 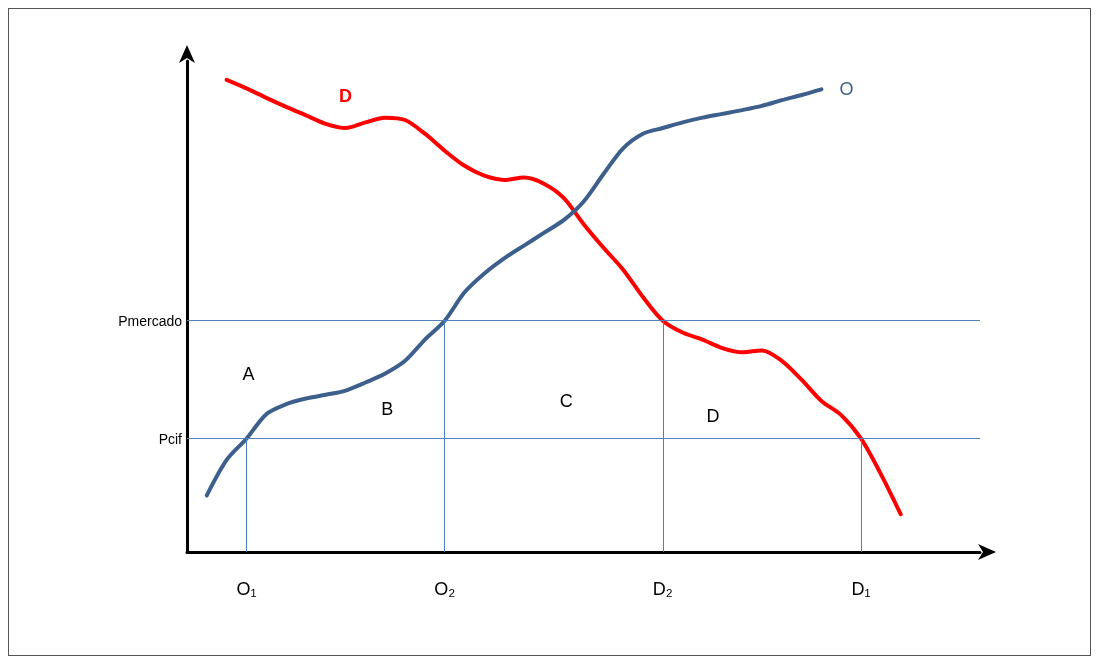 What do you see at coordinates (150, 320) in the screenshot?
I see `ref-line-label: Pmercado` at bounding box center [150, 320].